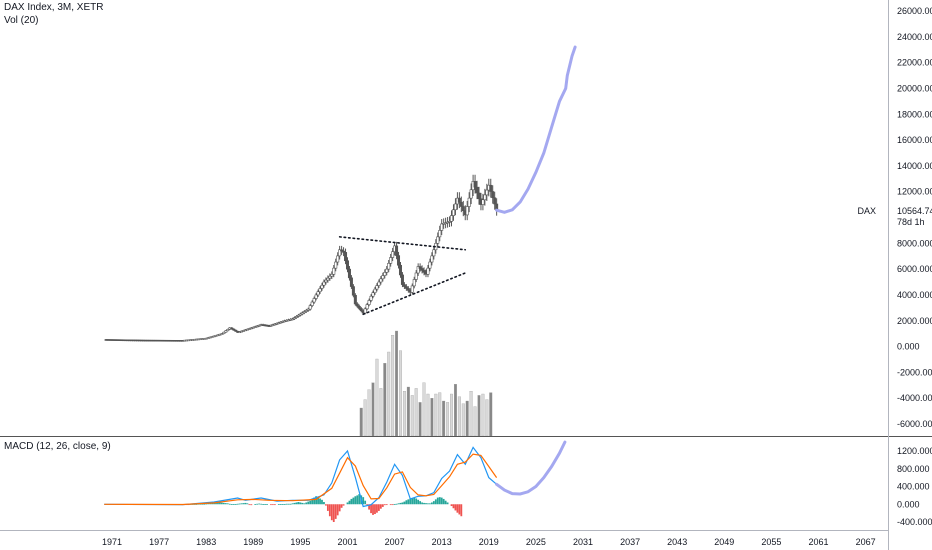  I want to click on x-tick-label: 1977, so click(159, 542).